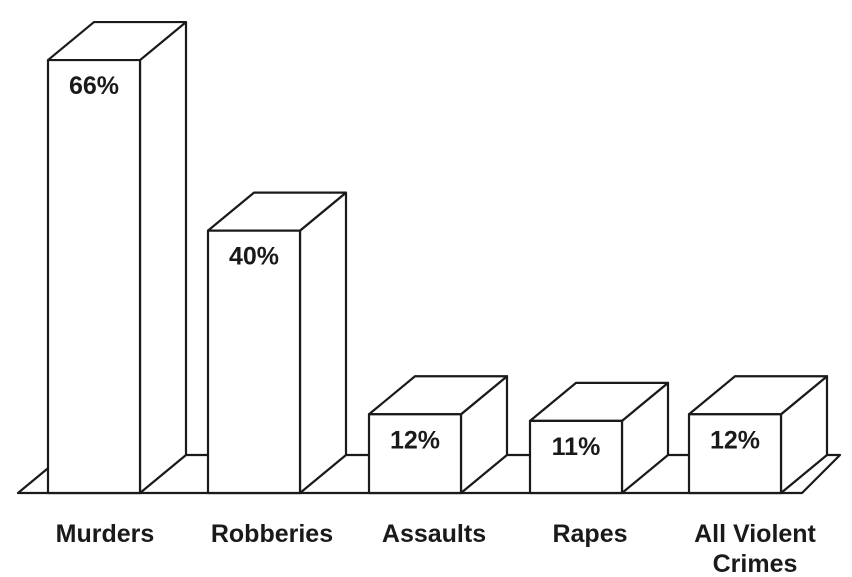  What do you see at coordinates (576, 447) in the screenshot?
I see `data-label: 11%` at bounding box center [576, 447].